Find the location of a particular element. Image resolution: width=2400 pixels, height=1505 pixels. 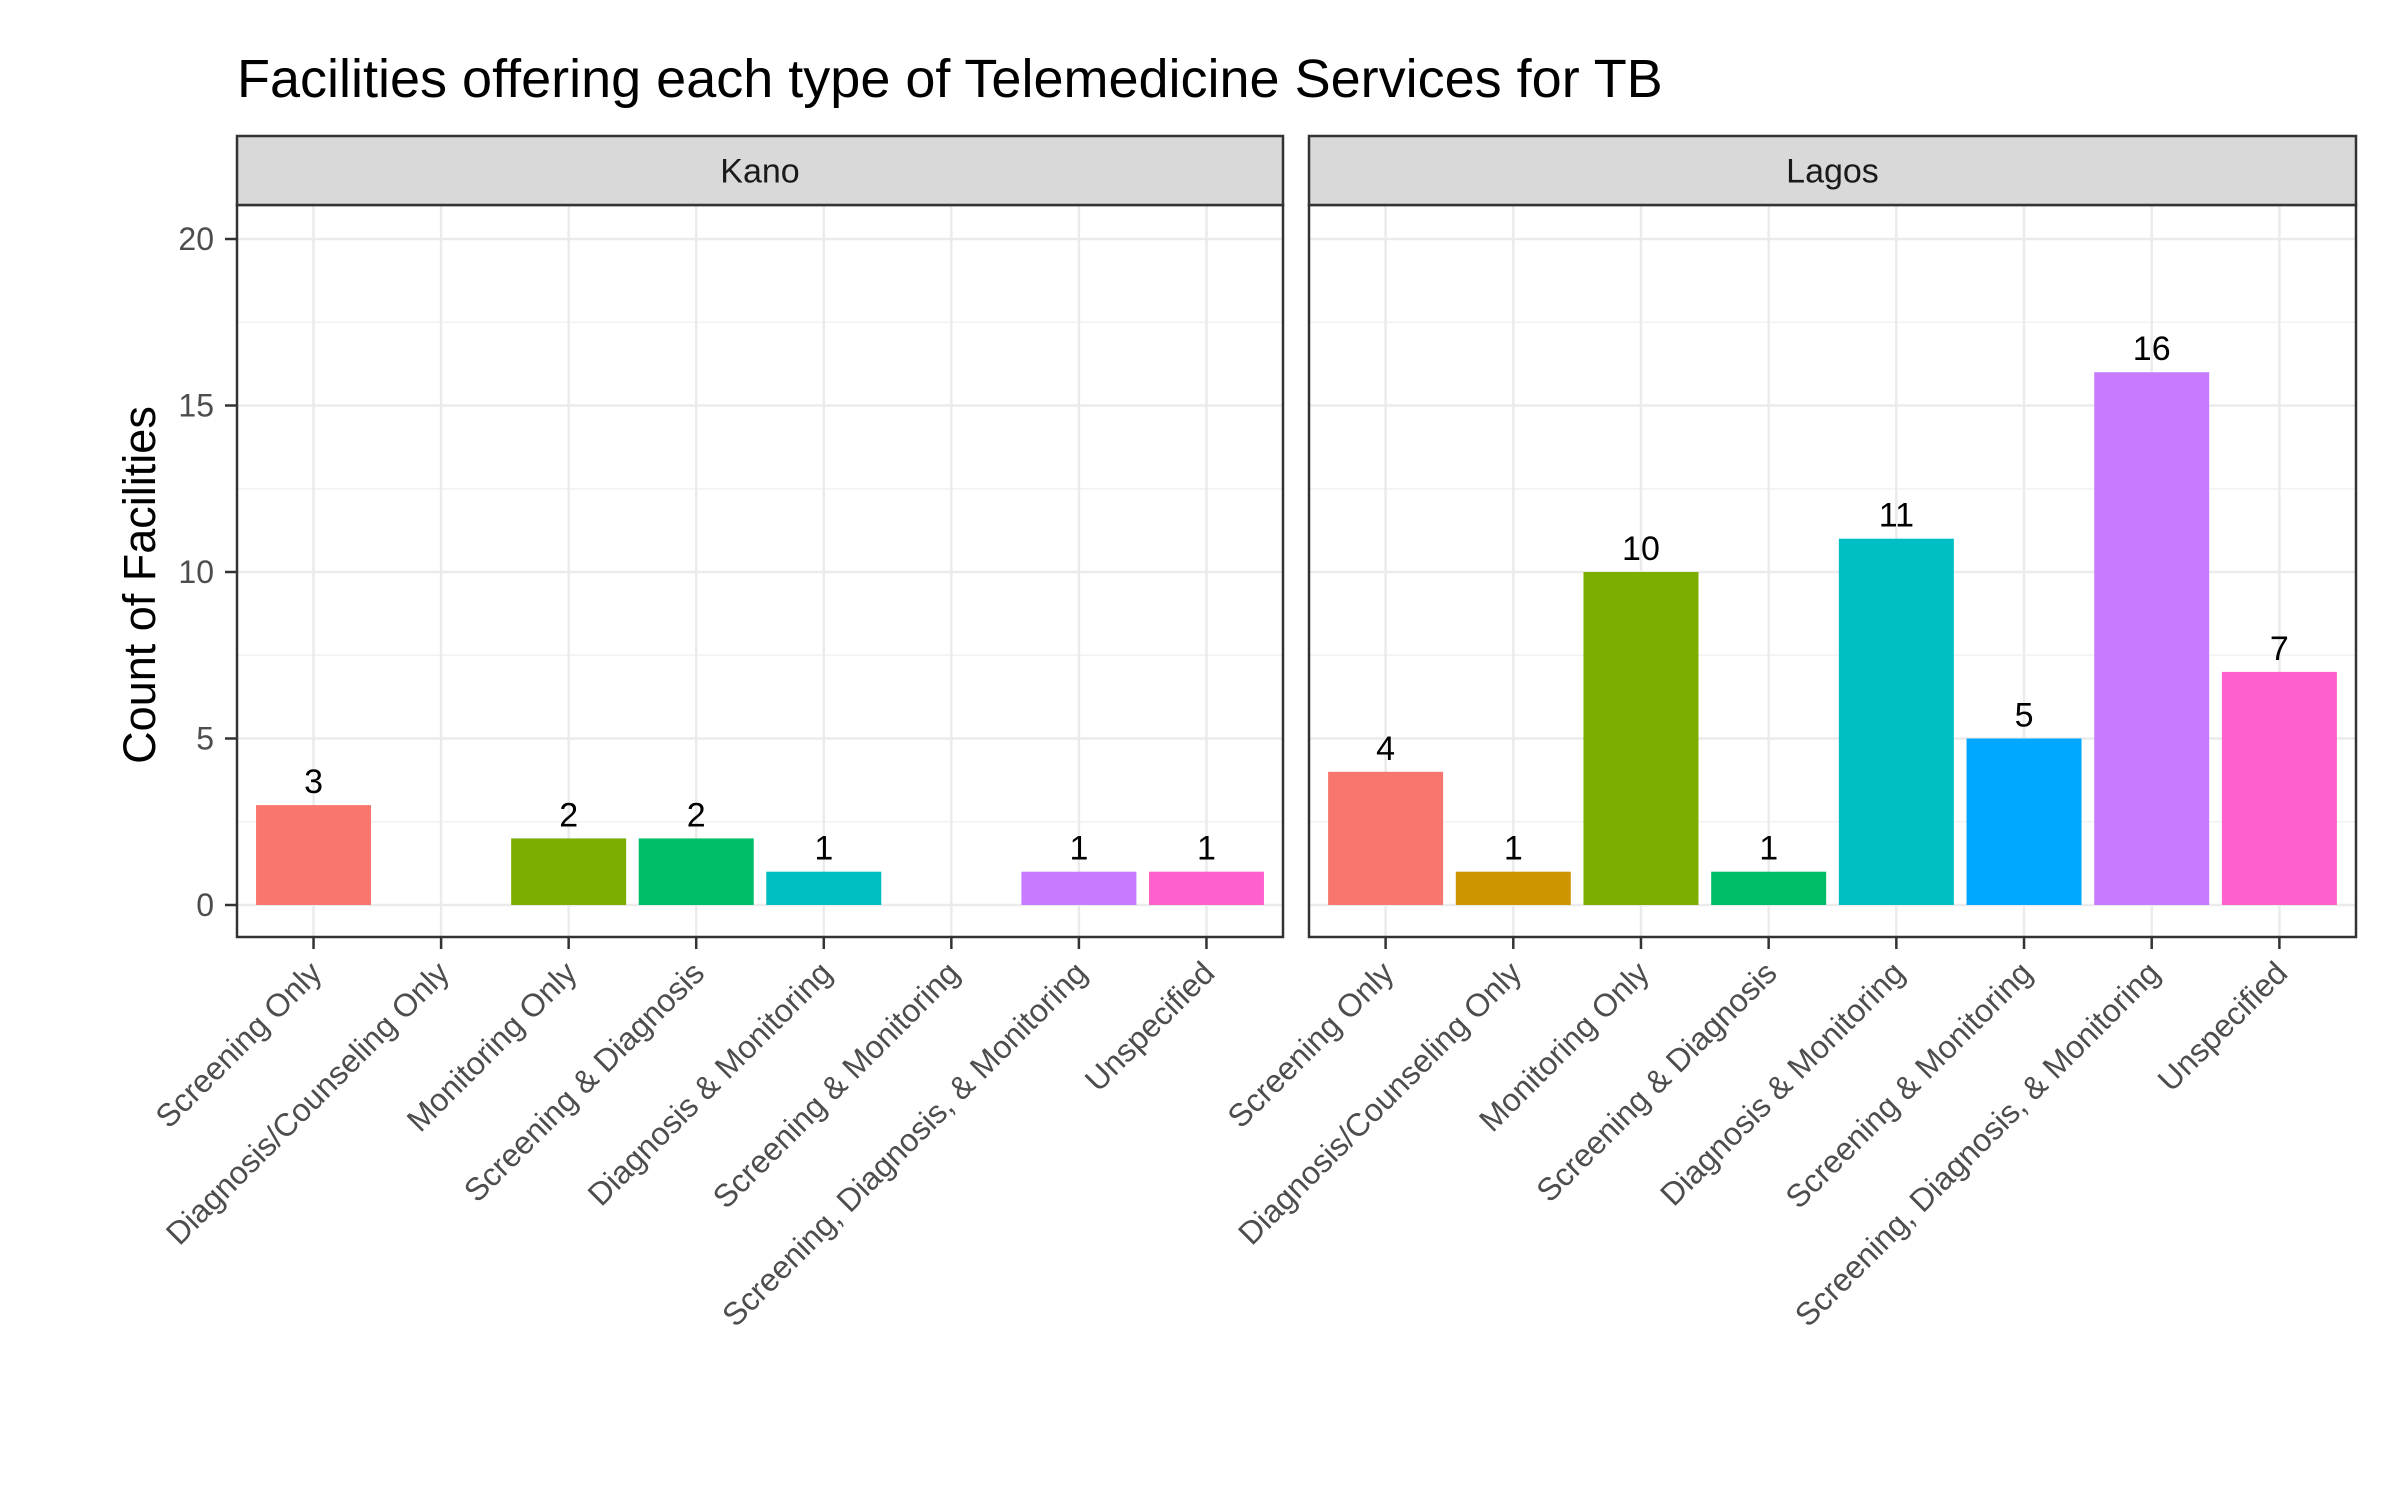

bar-lagos-screening-only is located at coordinates (1386, 838).